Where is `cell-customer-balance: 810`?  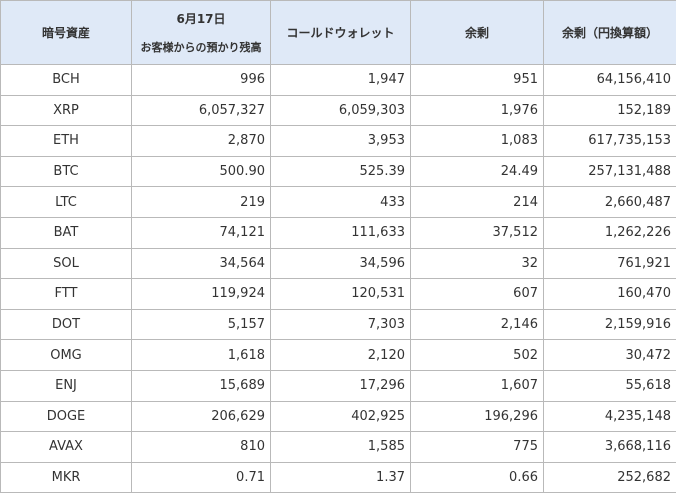 cell-customer-balance: 810 is located at coordinates (201, 447).